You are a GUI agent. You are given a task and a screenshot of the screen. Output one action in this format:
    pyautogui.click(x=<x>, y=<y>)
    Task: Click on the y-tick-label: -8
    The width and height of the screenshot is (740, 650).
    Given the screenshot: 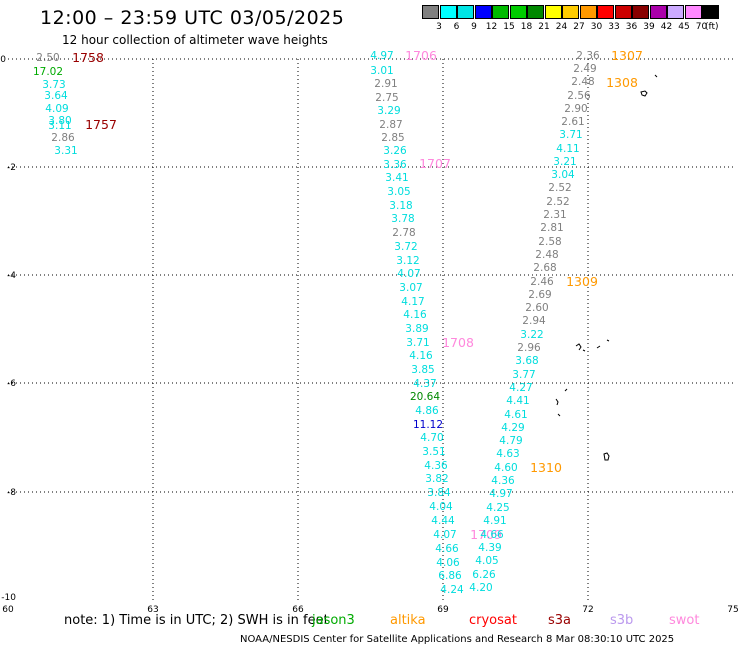 What is the action you would take?
    pyautogui.click(x=11, y=493)
    